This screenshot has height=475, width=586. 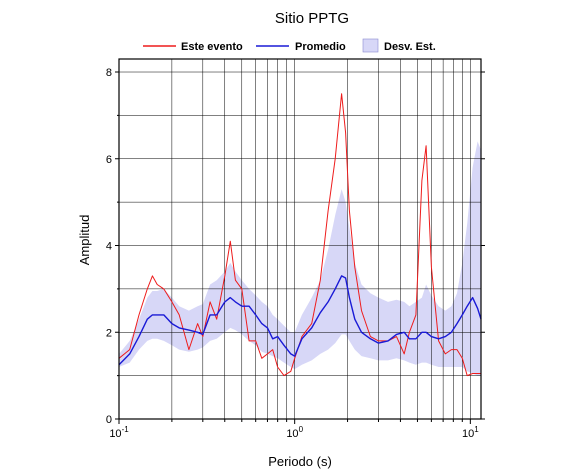 What do you see at coordinates (84, 240) in the screenshot?
I see `y-axis-label: Amplitud` at bounding box center [84, 240].